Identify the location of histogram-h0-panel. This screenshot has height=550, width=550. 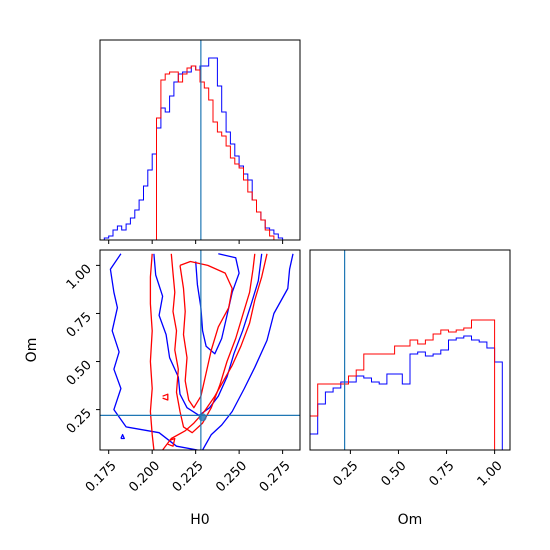
(200, 141).